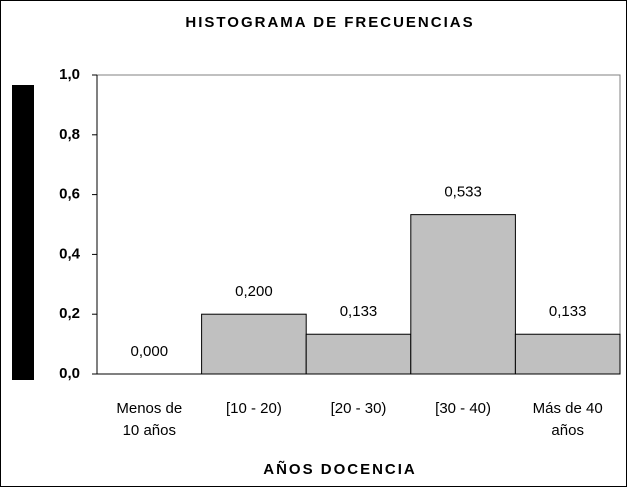  What do you see at coordinates (69, 134) in the screenshot?
I see `y-tick-label: 0,8` at bounding box center [69, 134].